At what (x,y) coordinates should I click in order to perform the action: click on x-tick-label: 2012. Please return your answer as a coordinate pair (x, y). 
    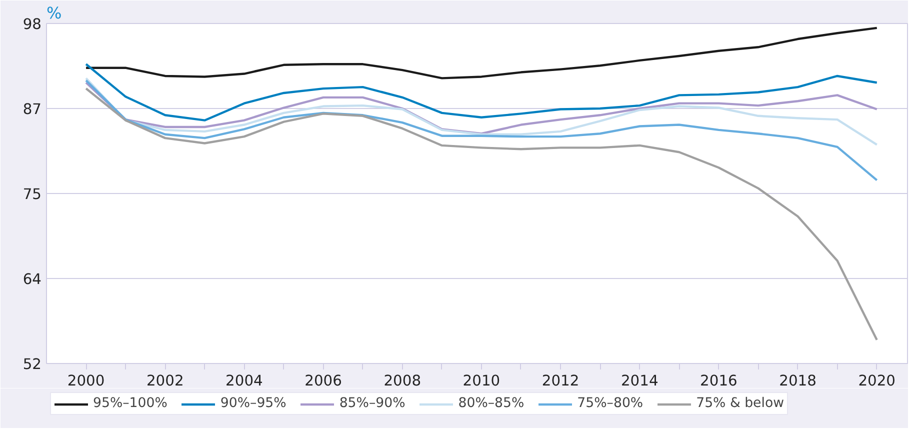
    Looking at the image, I should click on (561, 381).